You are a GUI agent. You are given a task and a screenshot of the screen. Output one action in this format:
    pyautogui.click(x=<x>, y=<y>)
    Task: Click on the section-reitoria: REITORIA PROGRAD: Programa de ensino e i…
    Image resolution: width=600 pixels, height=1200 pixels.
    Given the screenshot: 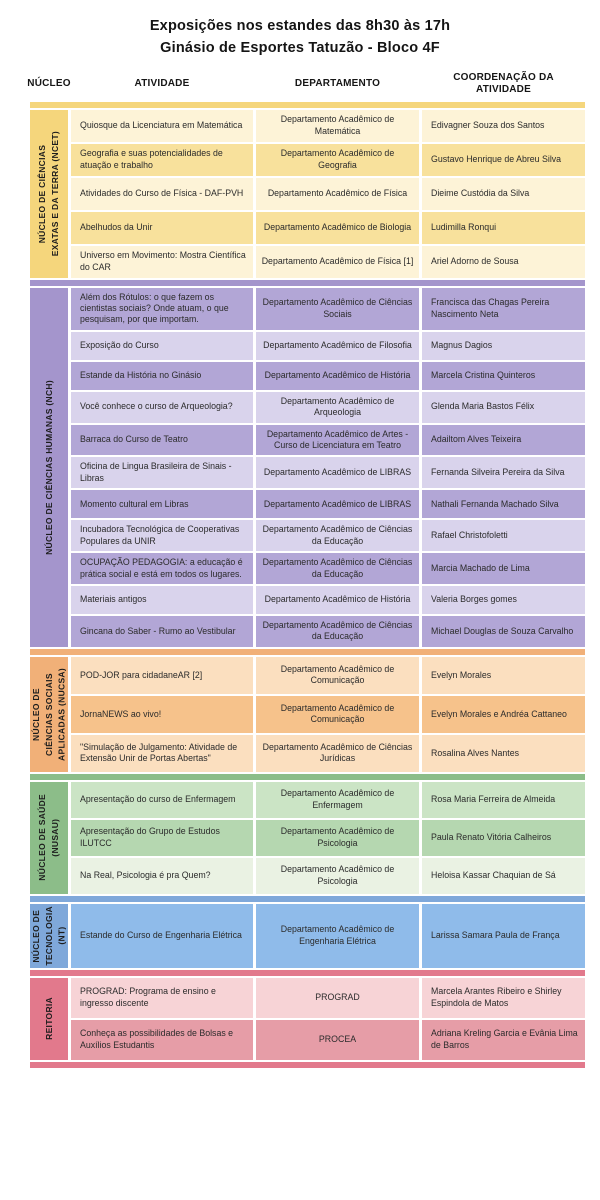 What is the action you would take?
    pyautogui.click(x=307, y=1018)
    